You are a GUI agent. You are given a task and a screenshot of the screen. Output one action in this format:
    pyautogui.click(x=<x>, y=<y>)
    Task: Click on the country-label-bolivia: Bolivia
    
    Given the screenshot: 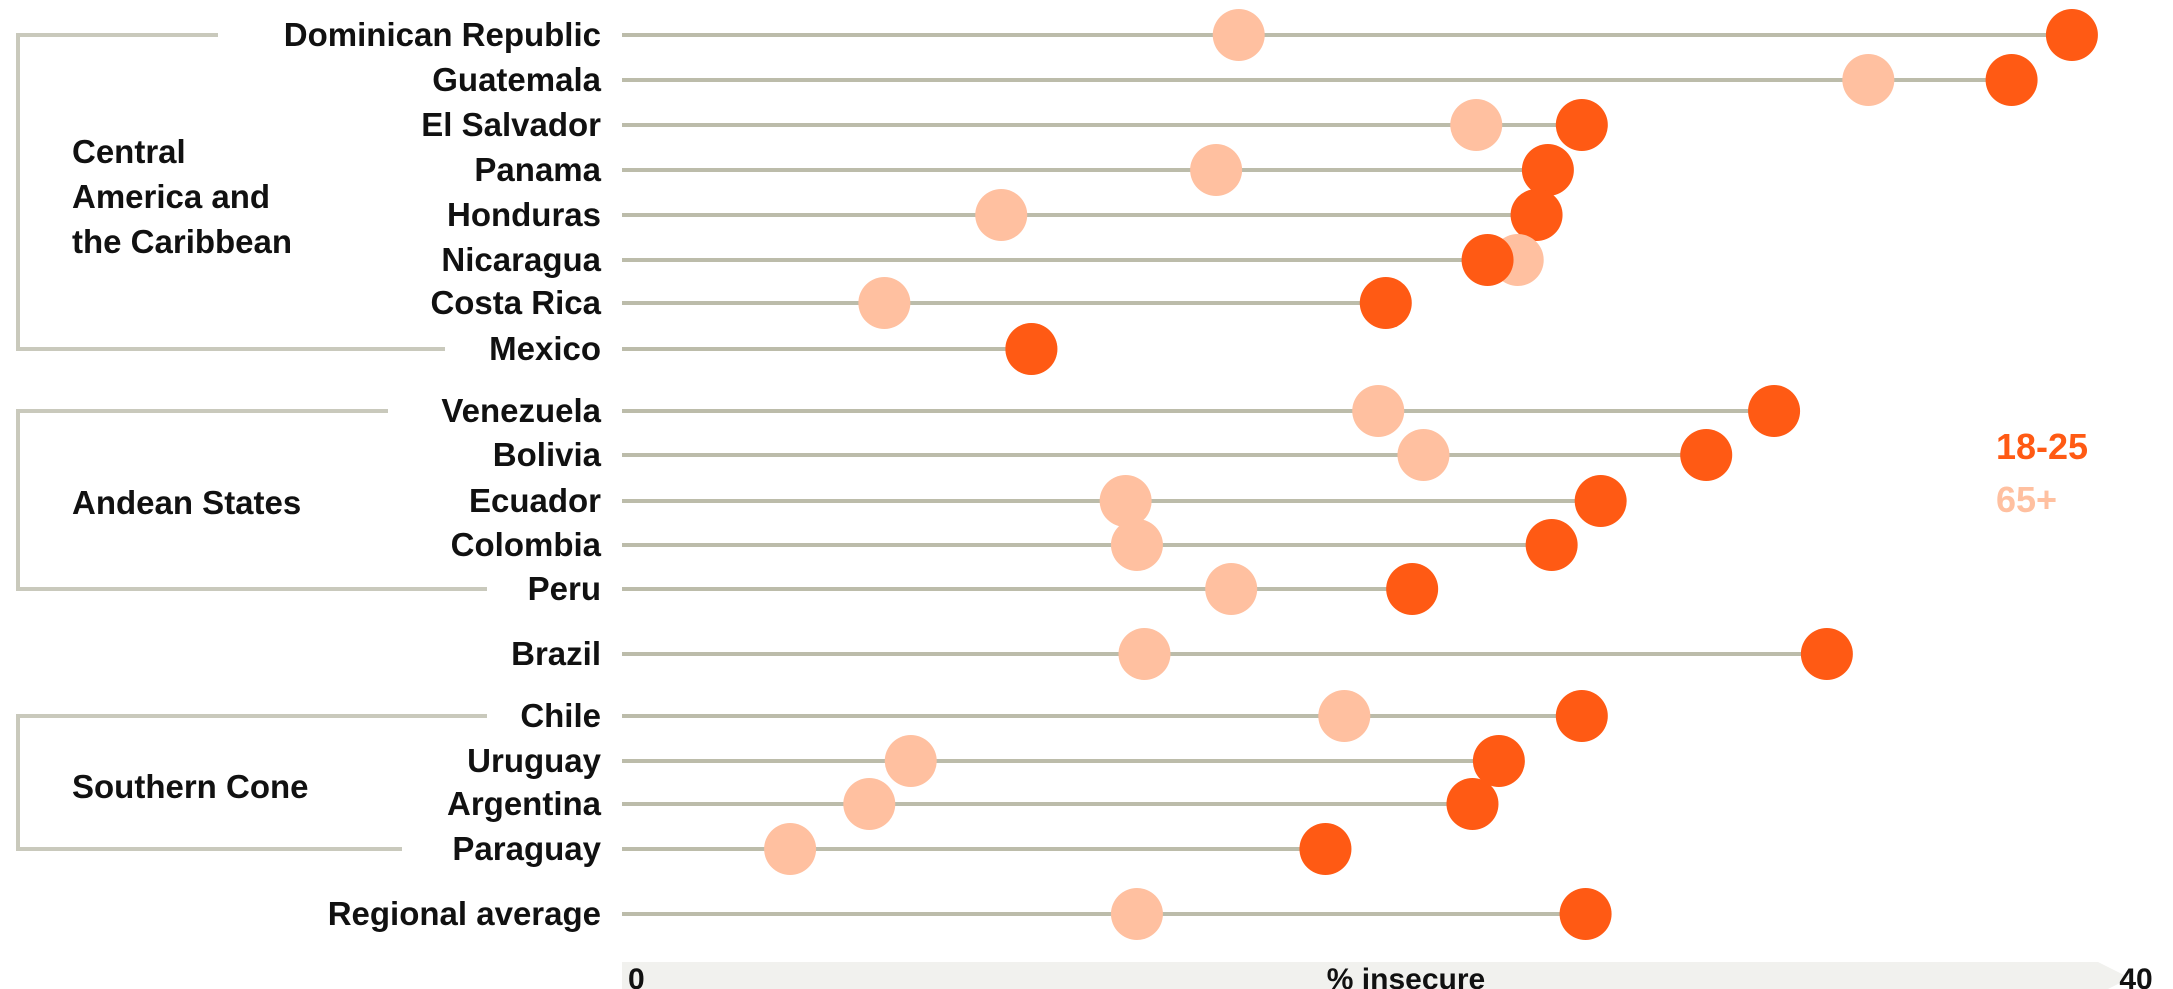 What is the action you would take?
    pyautogui.click(x=547, y=454)
    